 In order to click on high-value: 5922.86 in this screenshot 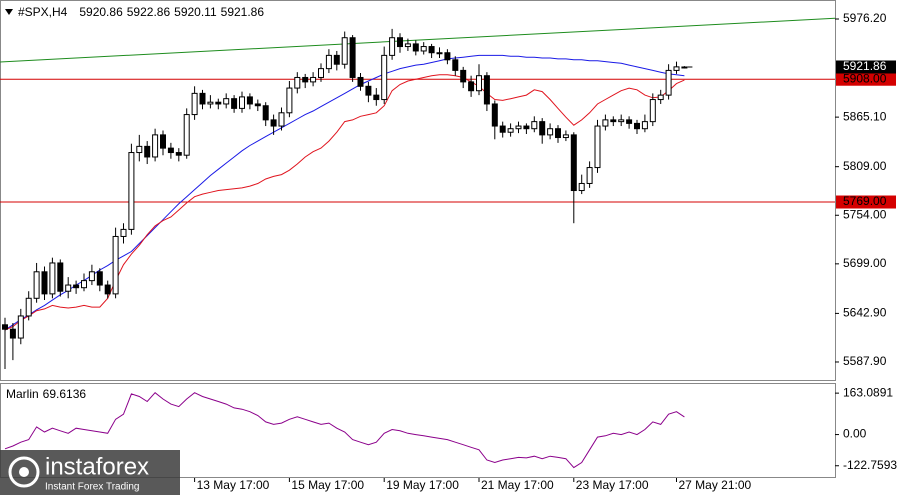, I will do `click(149, 12)`.